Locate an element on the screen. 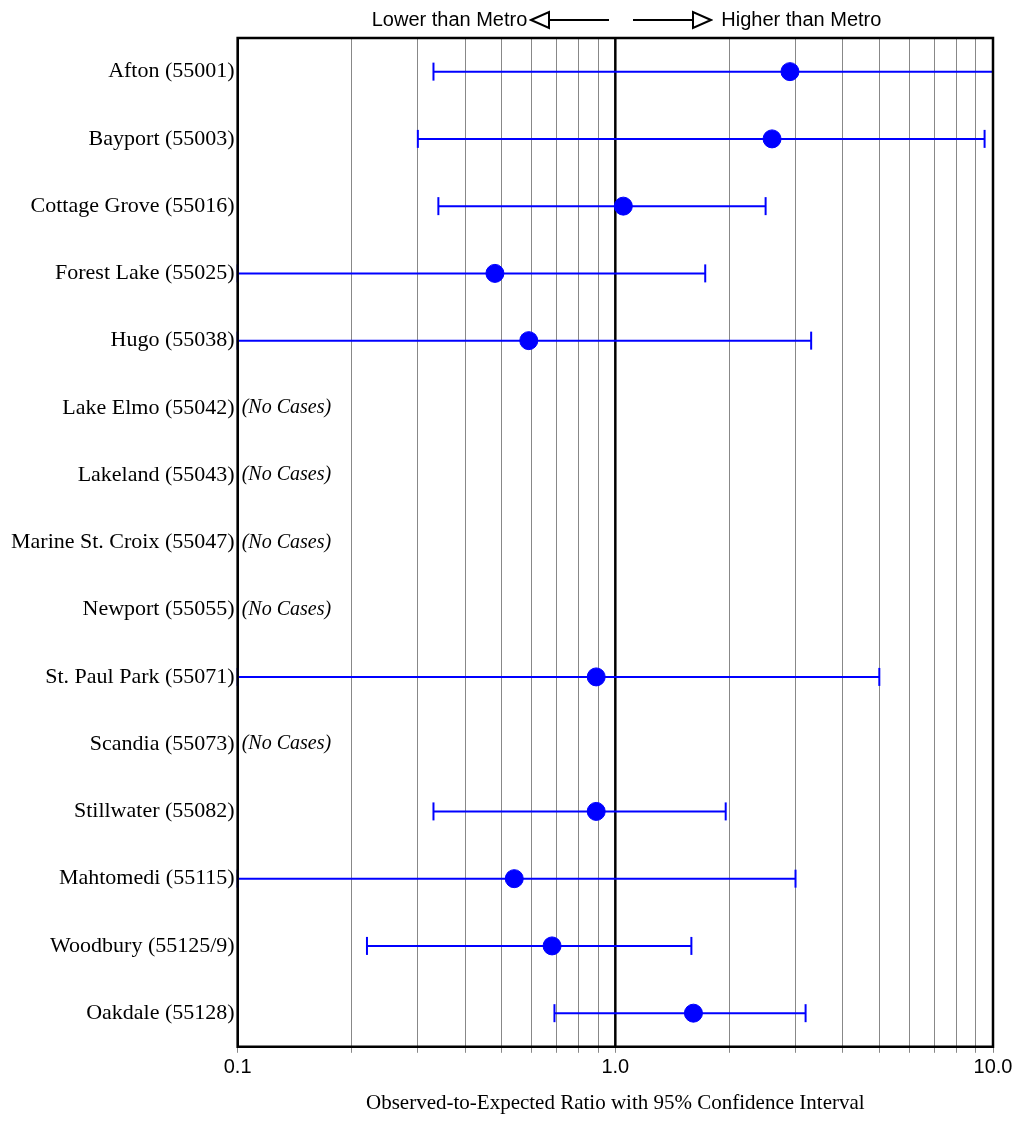  x-tick-label: 0.1 is located at coordinates (237, 1066).